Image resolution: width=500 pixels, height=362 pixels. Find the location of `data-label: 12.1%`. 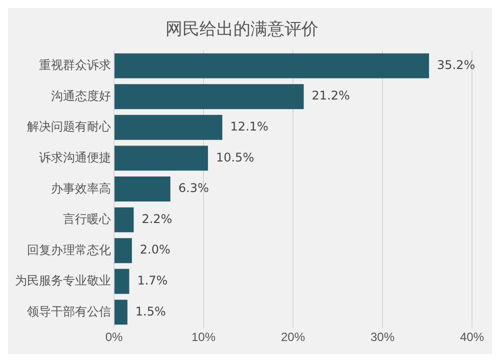

data-label: 12.1% is located at coordinates (249, 127).